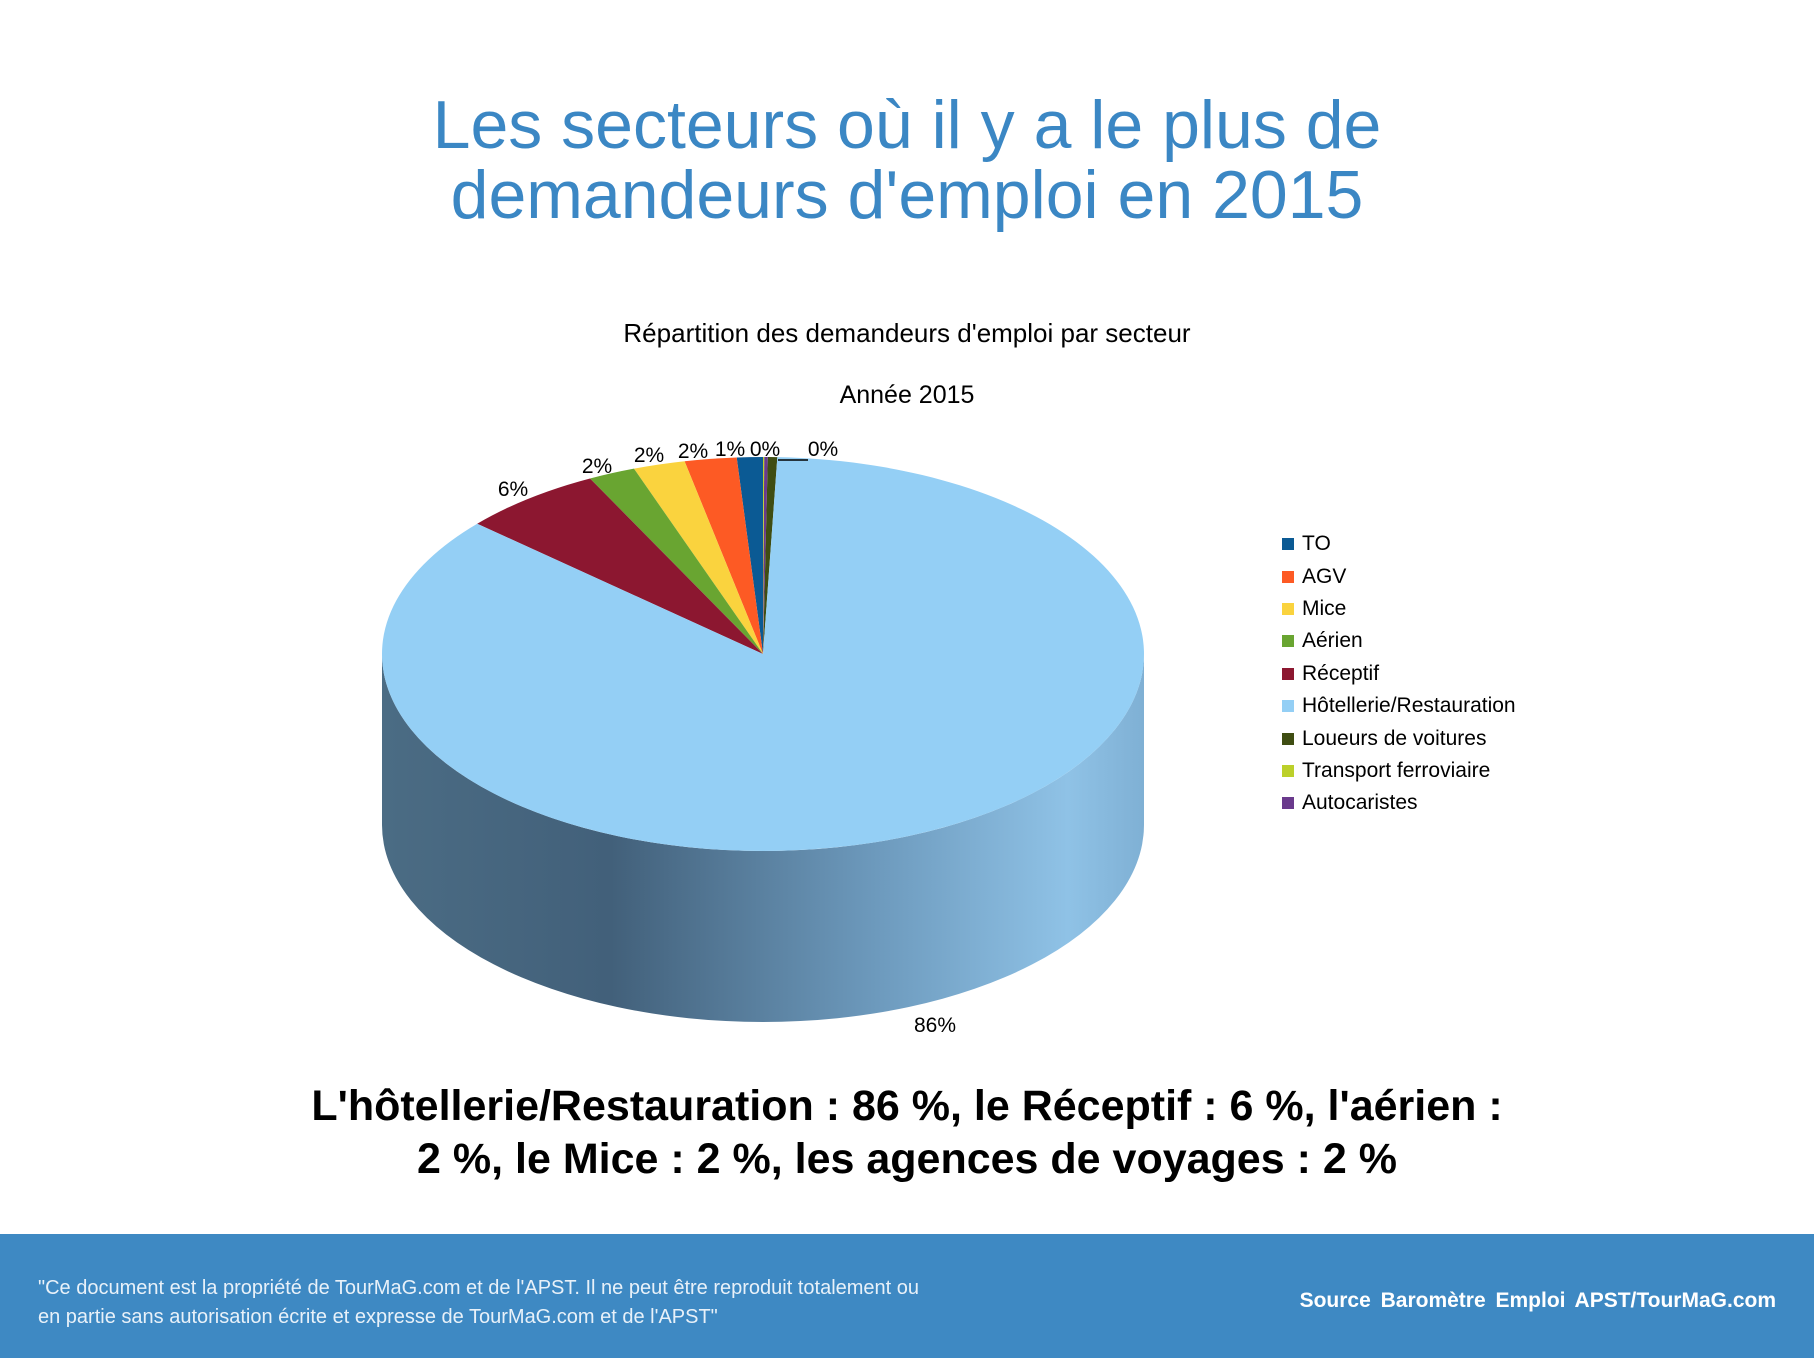 The height and width of the screenshot is (1358, 1814). What do you see at coordinates (1399, 641) in the screenshot?
I see `legend-item: Aérien` at bounding box center [1399, 641].